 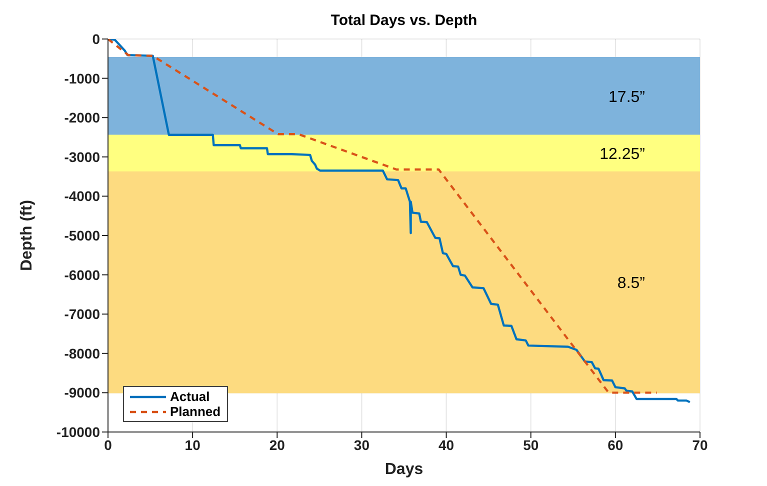 I want to click on y-tick-label: -5000, so click(x=82, y=235).